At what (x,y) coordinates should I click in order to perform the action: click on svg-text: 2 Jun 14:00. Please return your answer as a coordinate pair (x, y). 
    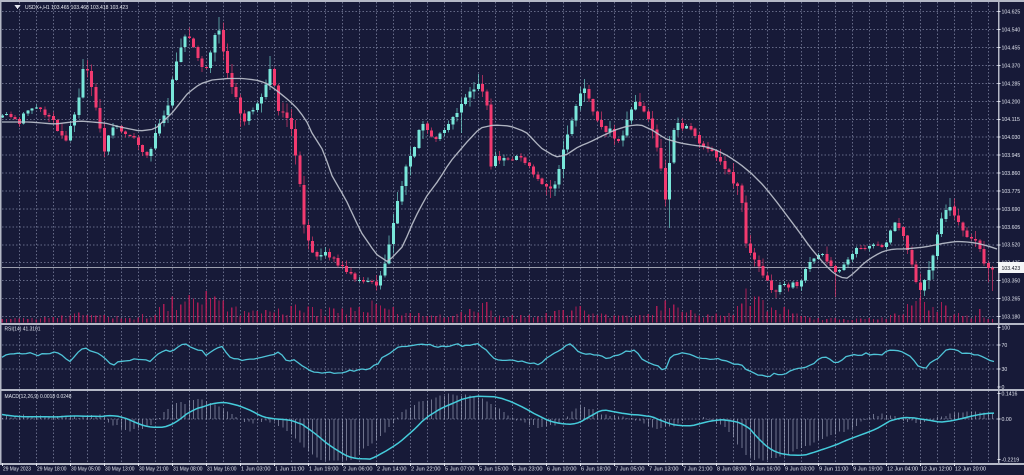
    Looking at the image, I should click on (392, 469).